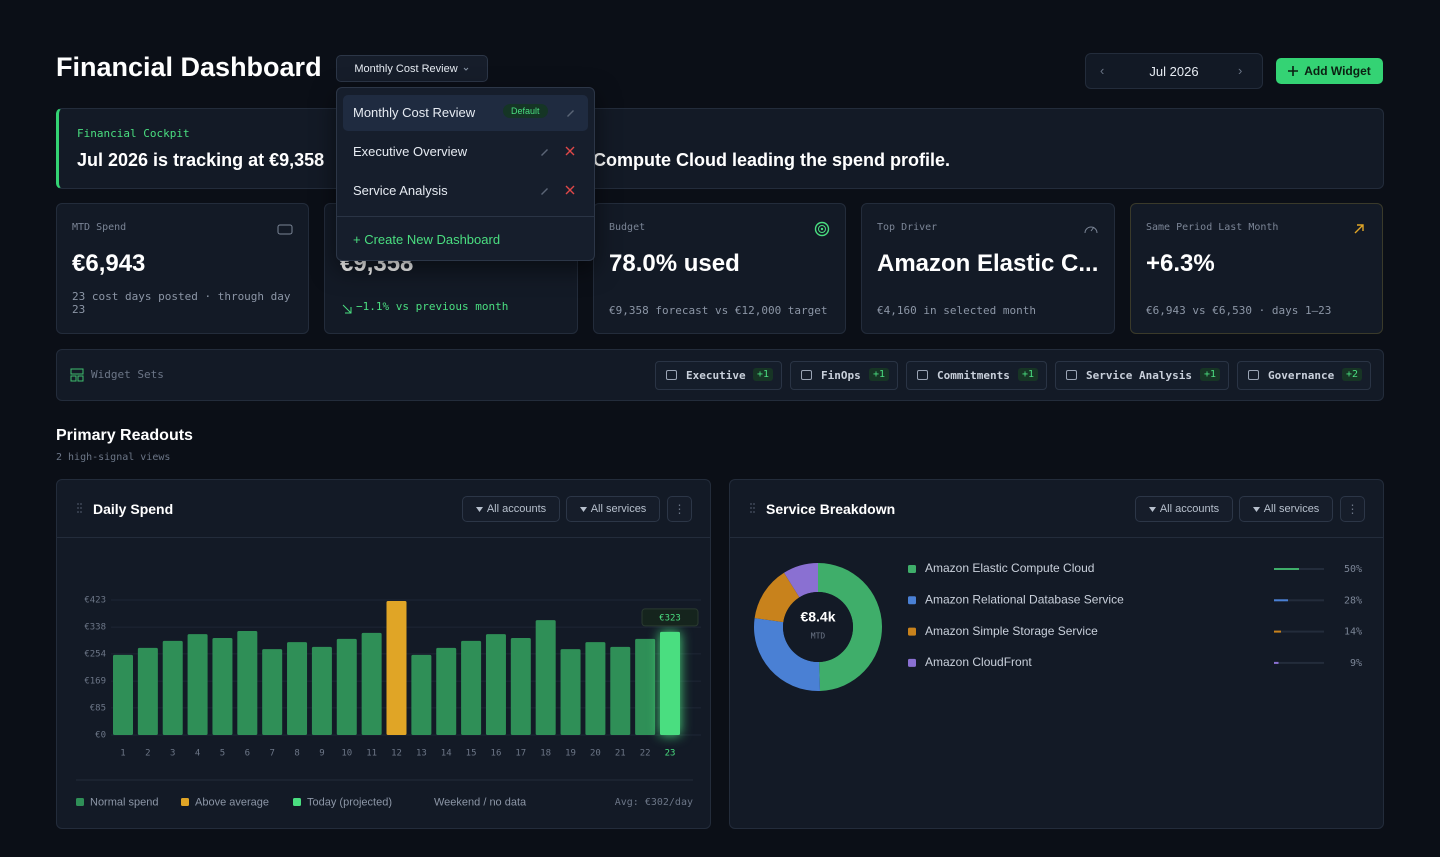 The width and height of the screenshot is (1440, 857). I want to click on x-tick-label: 1, so click(122, 754).